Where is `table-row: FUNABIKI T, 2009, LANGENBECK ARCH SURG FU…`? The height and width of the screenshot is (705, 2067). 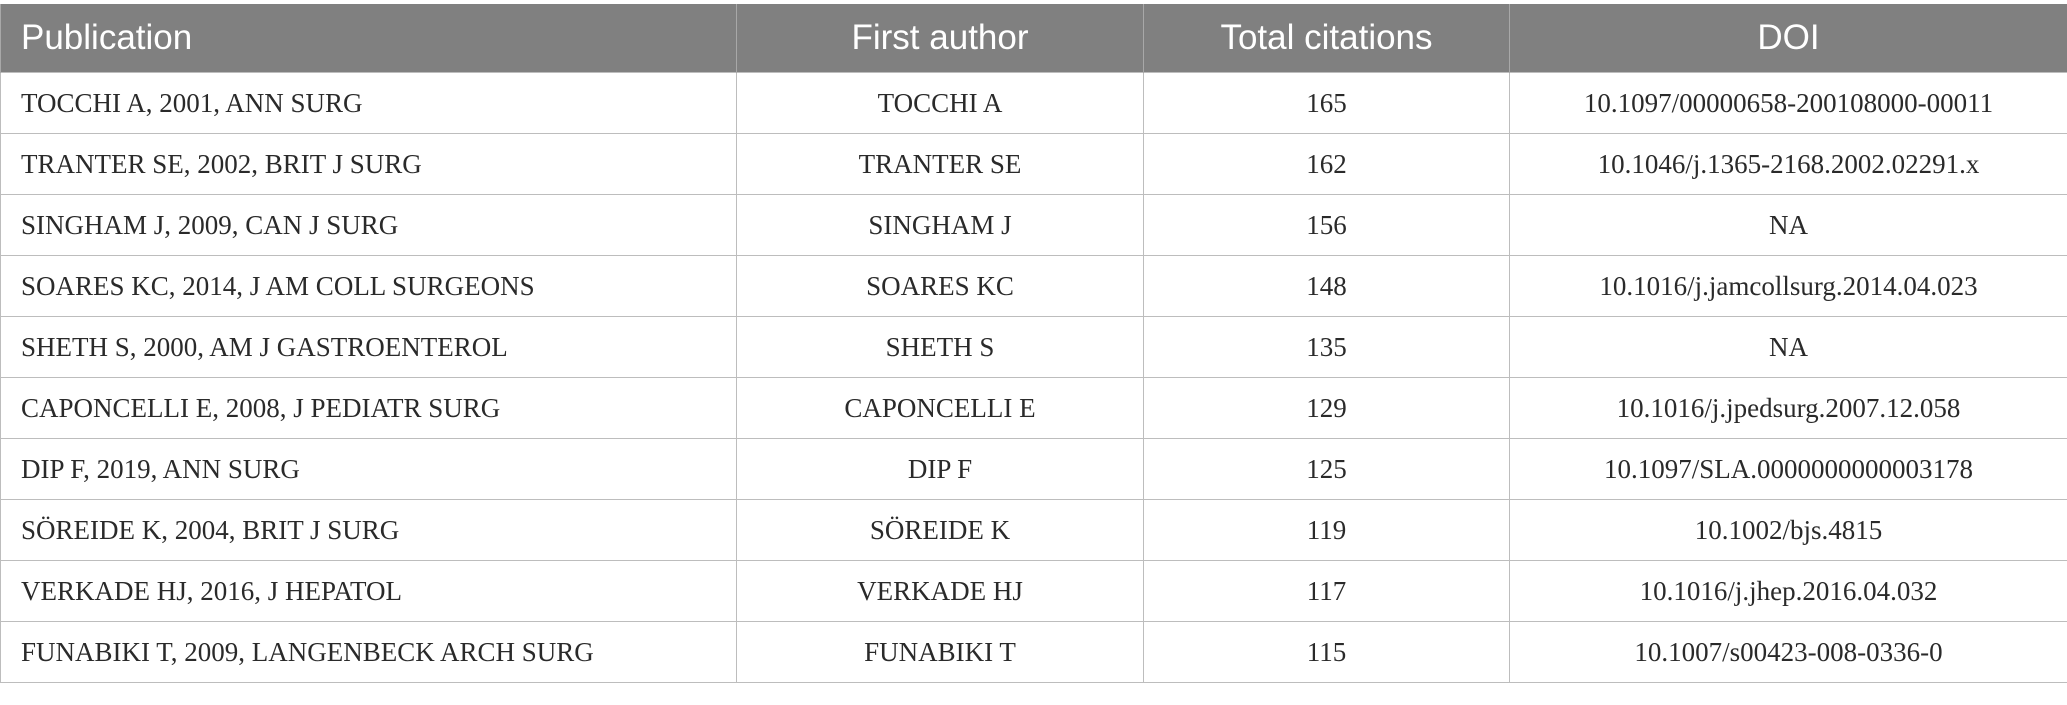
table-row: FUNABIKI T, 2009, LANGENBECK ARCH SURG FU… is located at coordinates (1033, 652).